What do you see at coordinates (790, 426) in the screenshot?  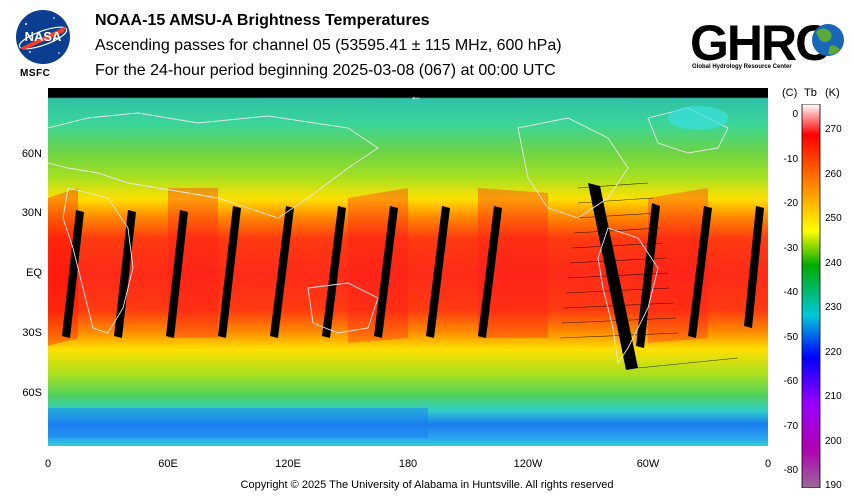 I see `colorbar-celsius-tick: -70` at bounding box center [790, 426].